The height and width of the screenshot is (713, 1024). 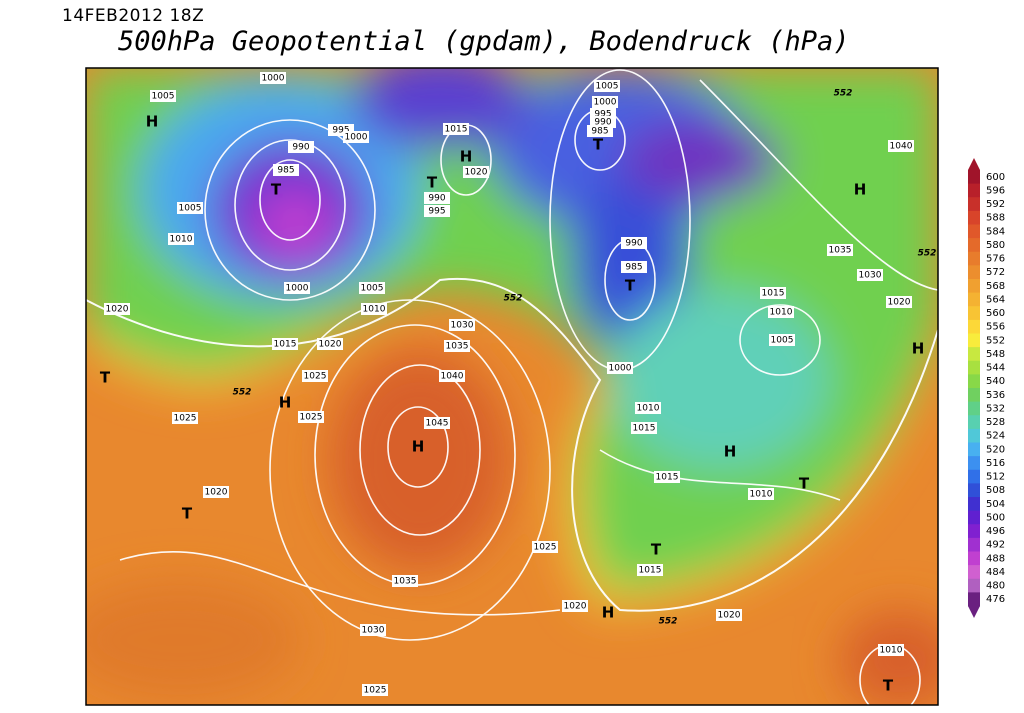 What do you see at coordinates (974, 612) in the screenshot?
I see `colorbar-arrow-bottom` at bounding box center [974, 612].